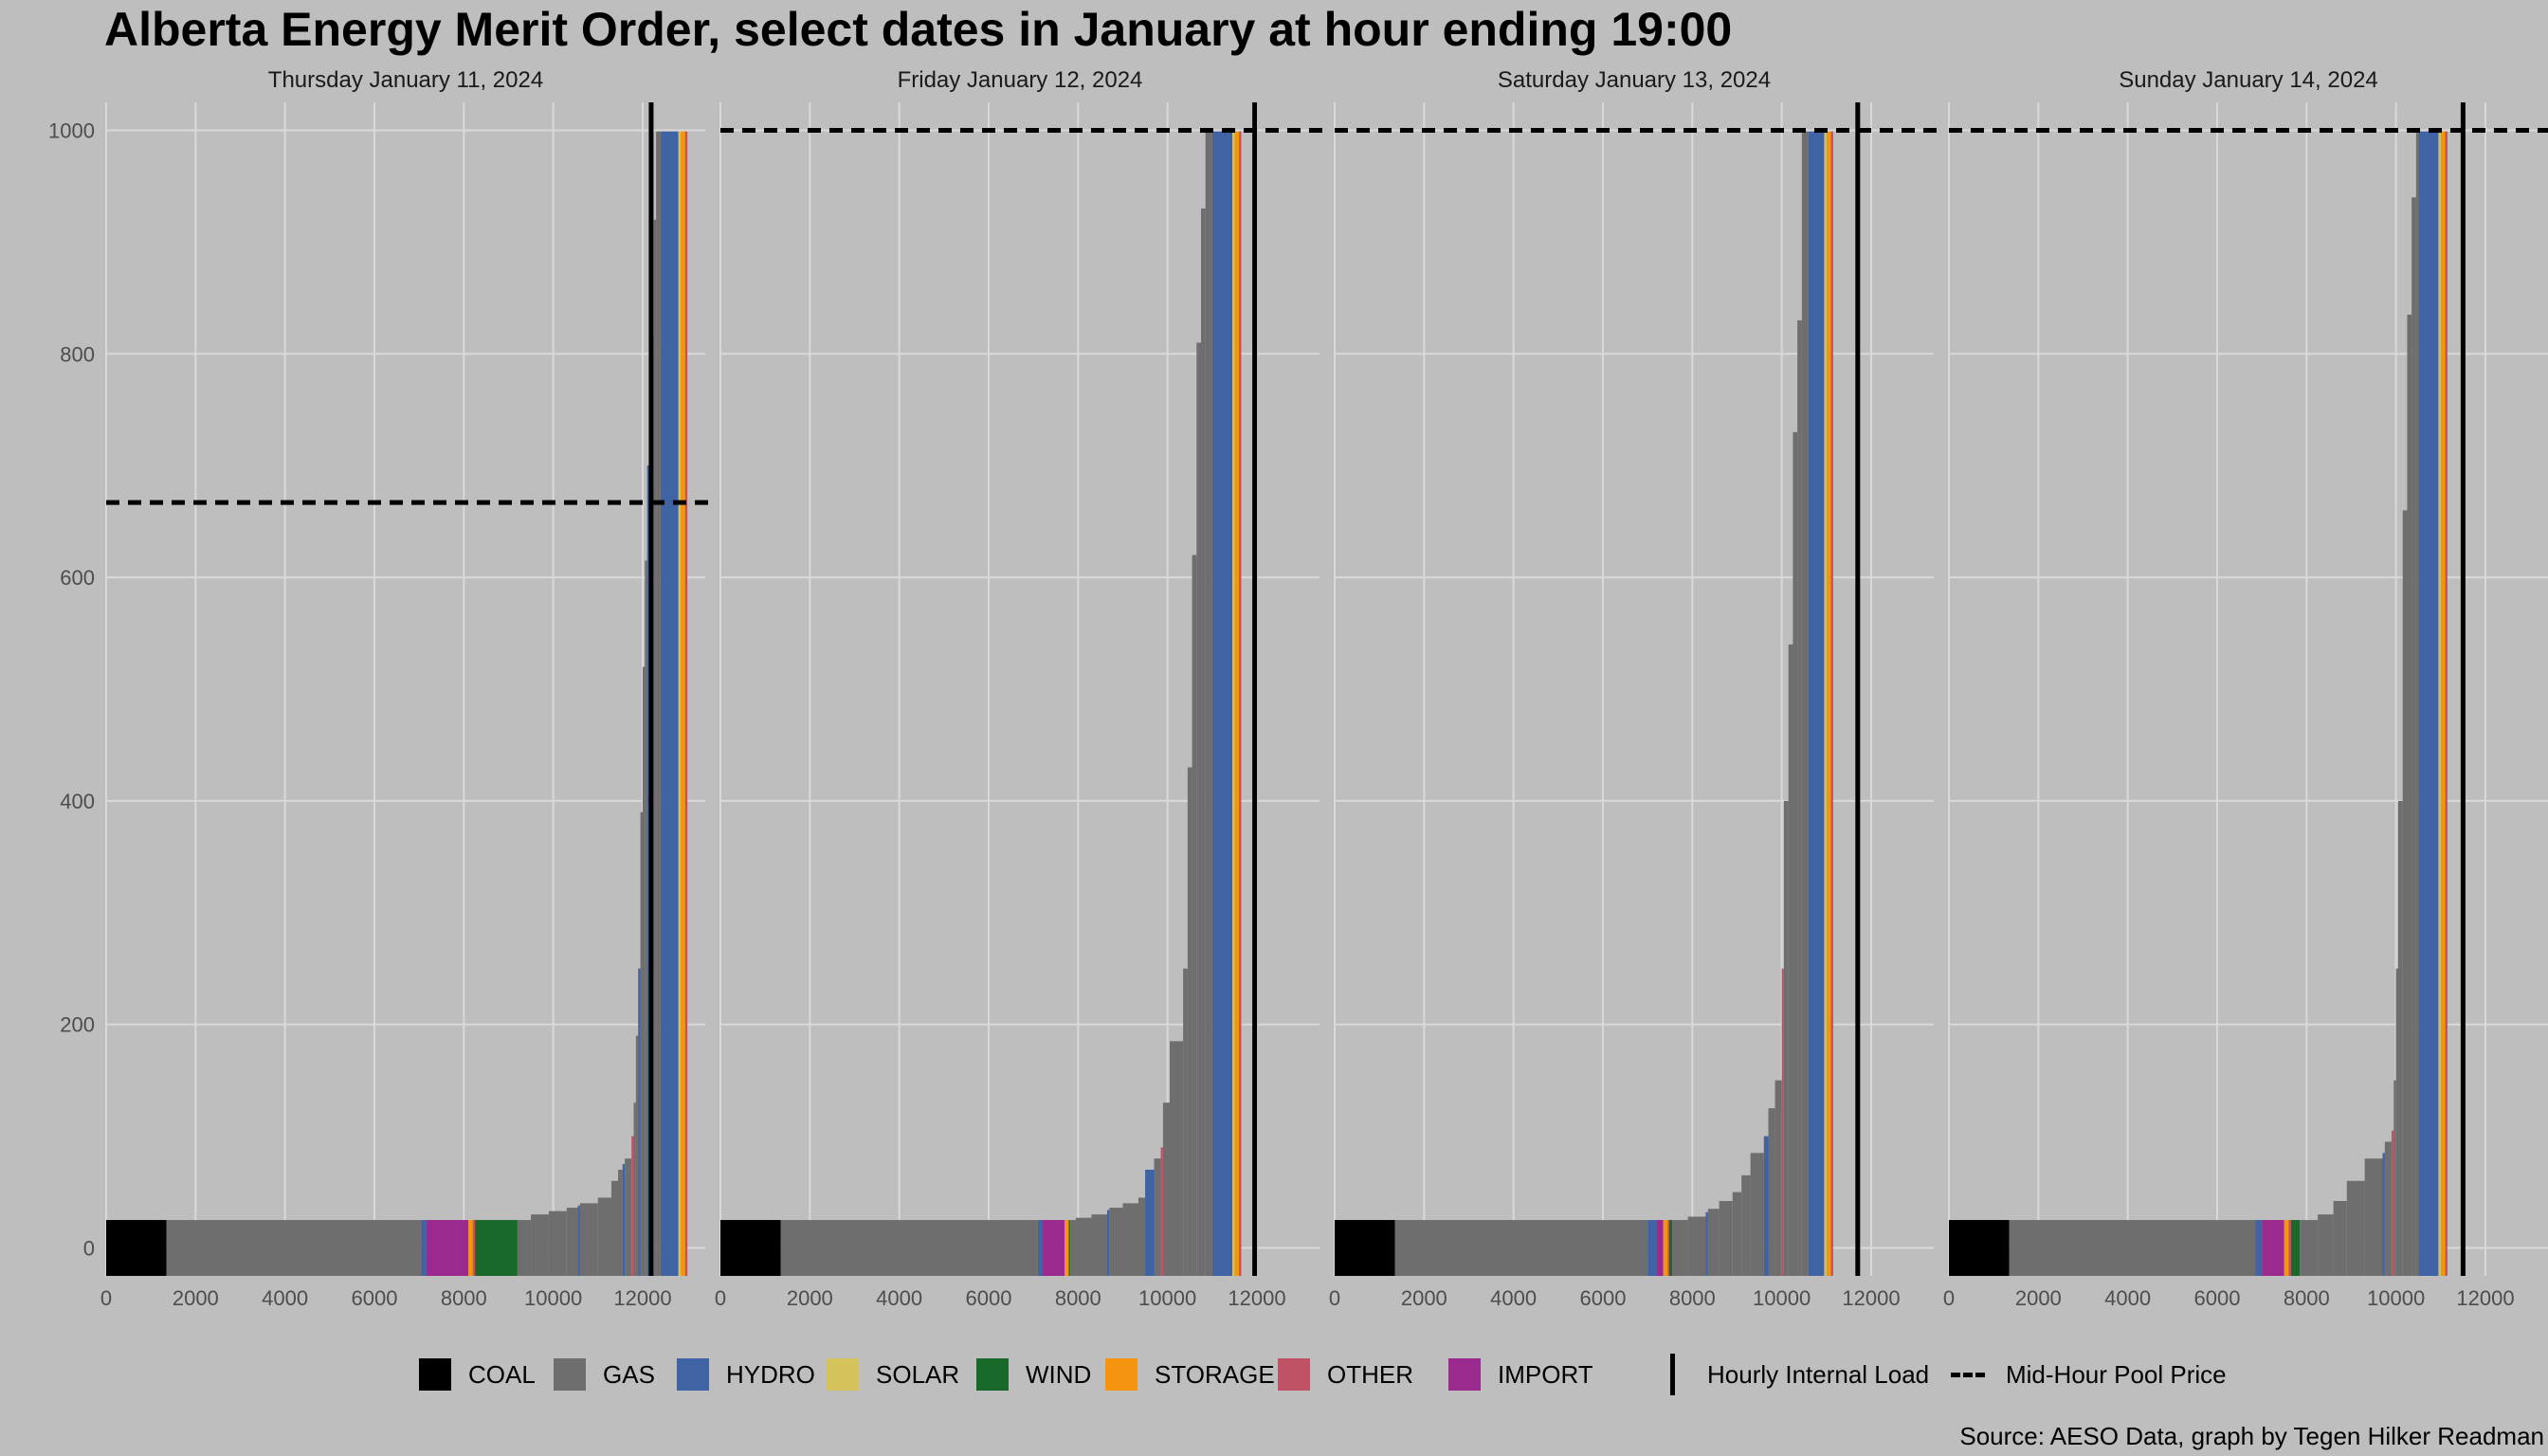  I want to click on x-tick-label: 4000, so click(899, 1298).